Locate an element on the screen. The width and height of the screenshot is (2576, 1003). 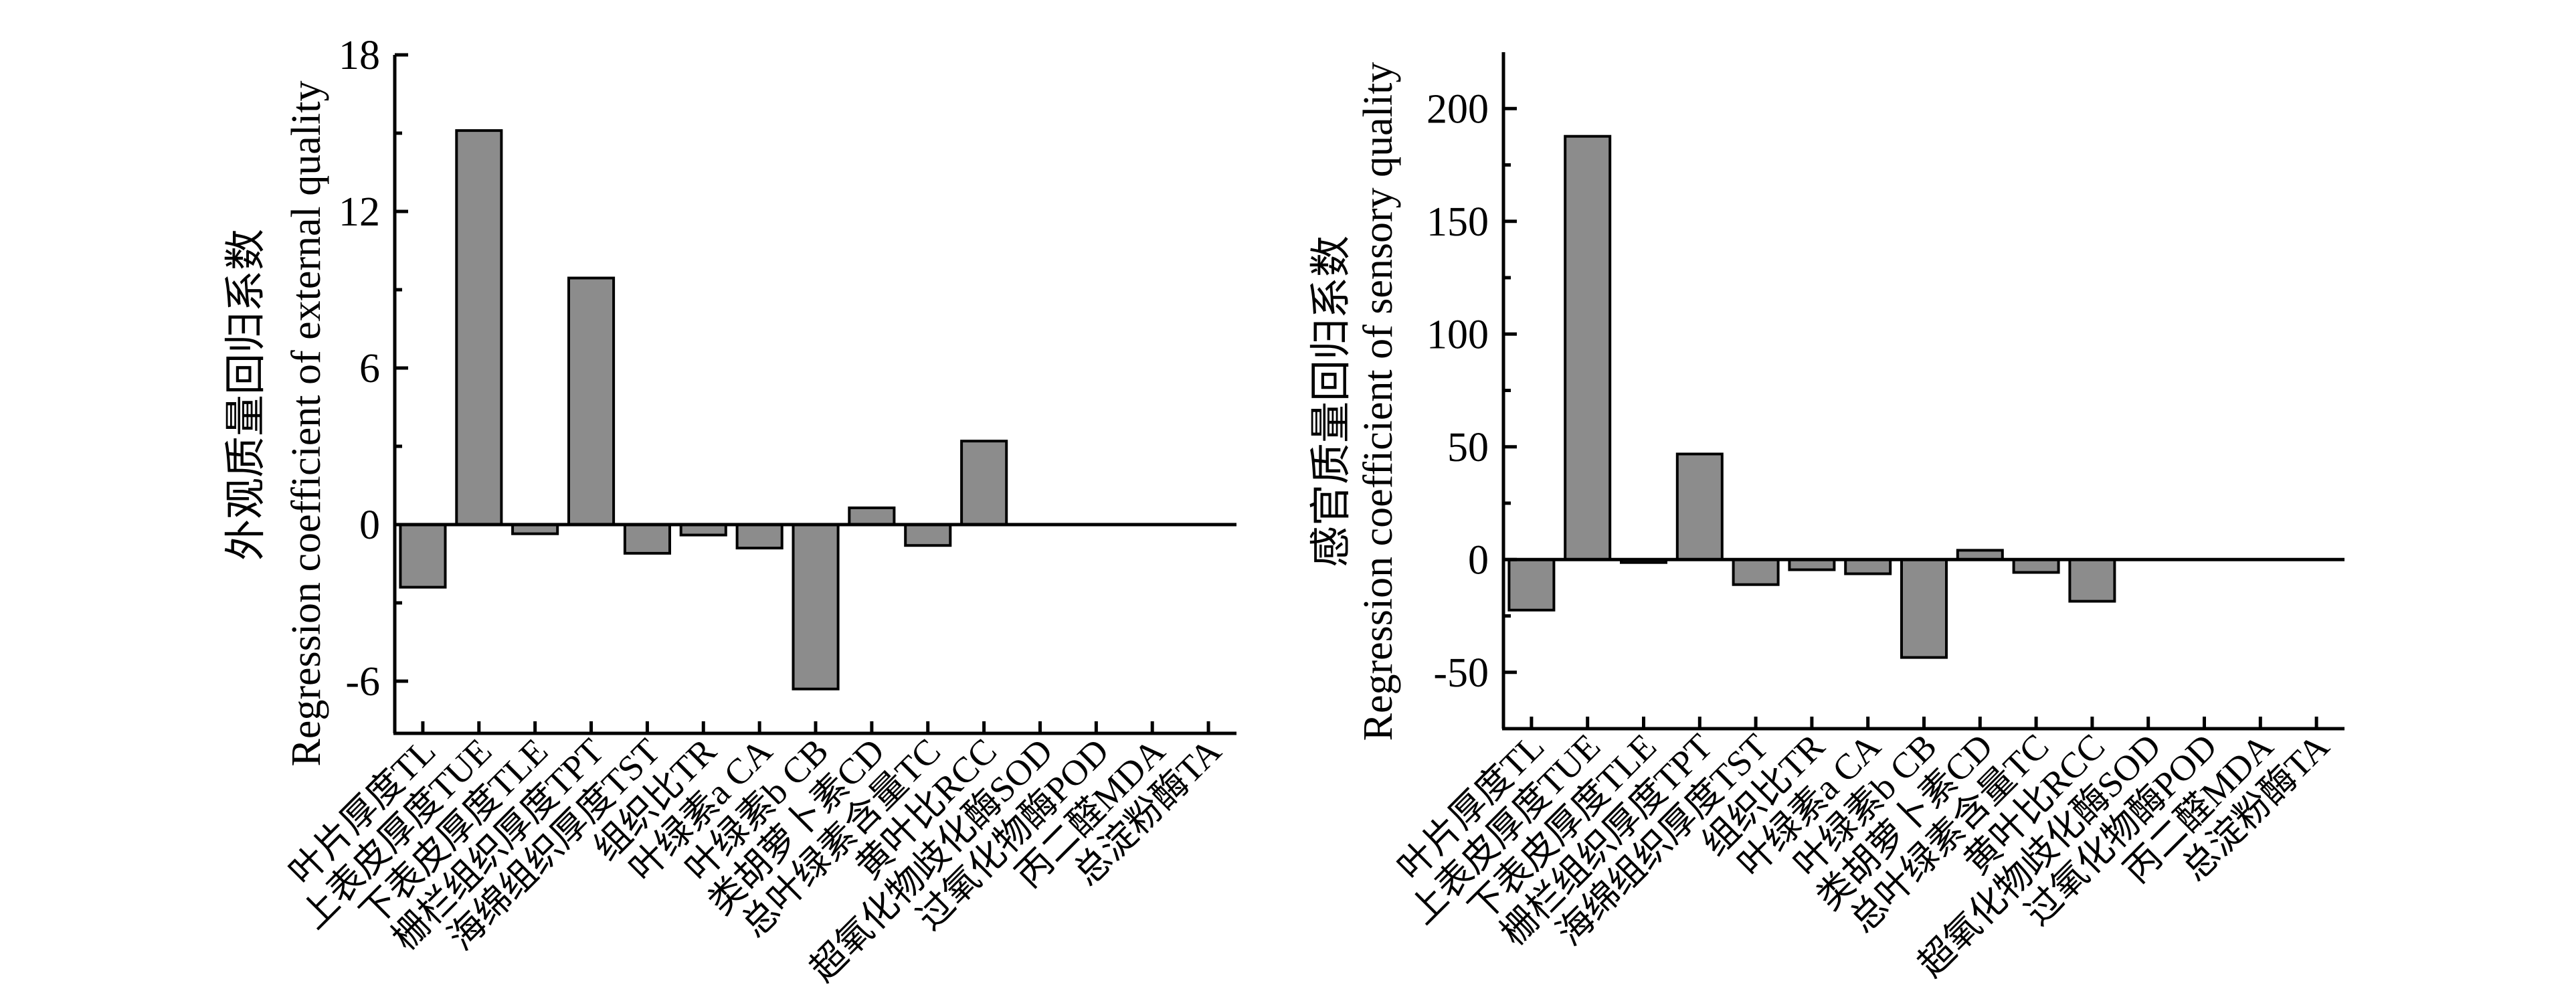
y-tick-label: 150 is located at coordinates (1458, 222).